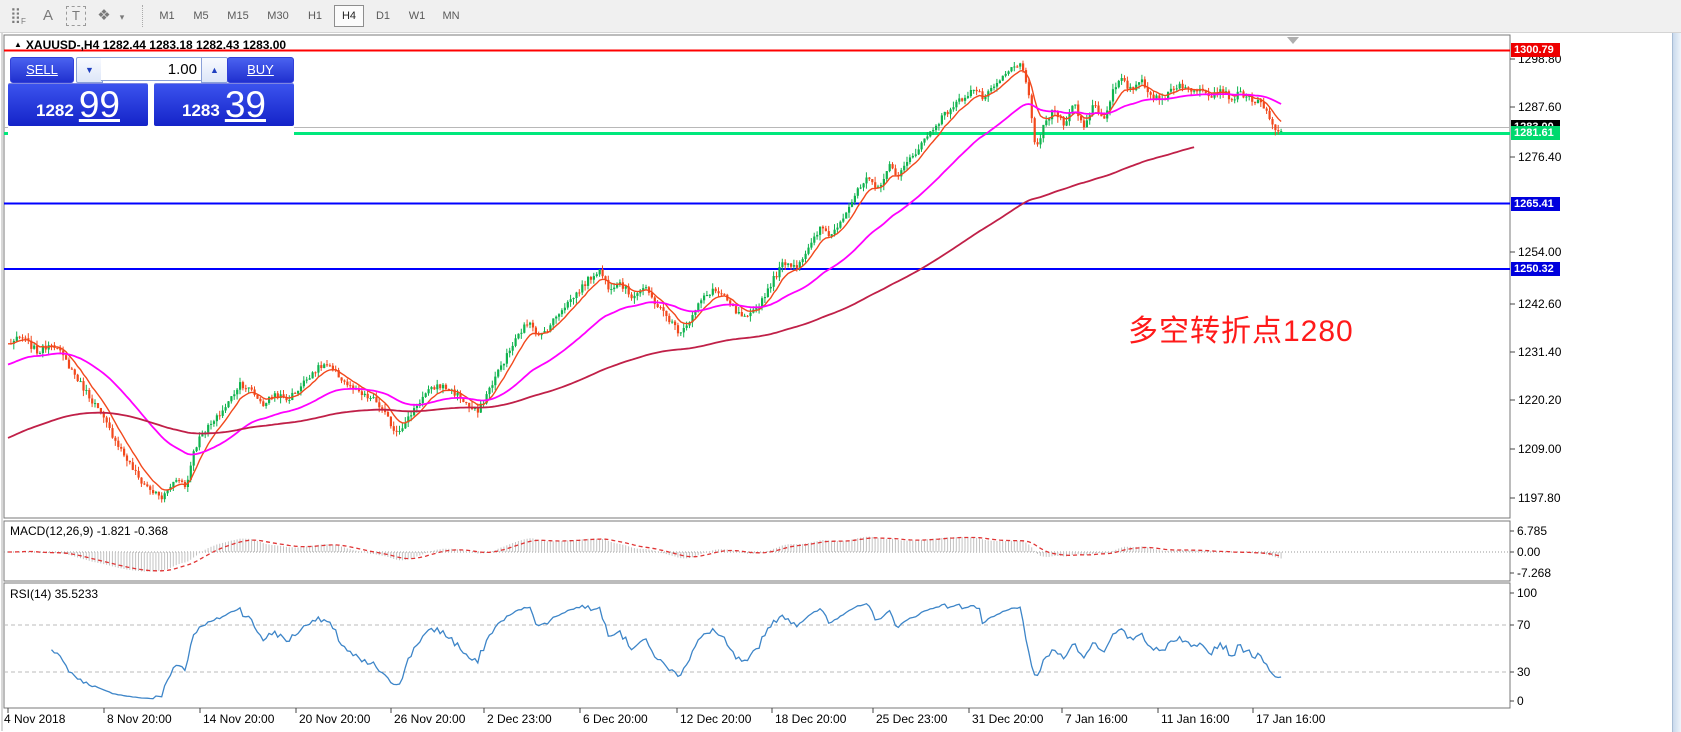 The width and height of the screenshot is (1681, 732). Describe the element at coordinates (47, 15) in the screenshot. I see `text-label-icon: A` at that location.